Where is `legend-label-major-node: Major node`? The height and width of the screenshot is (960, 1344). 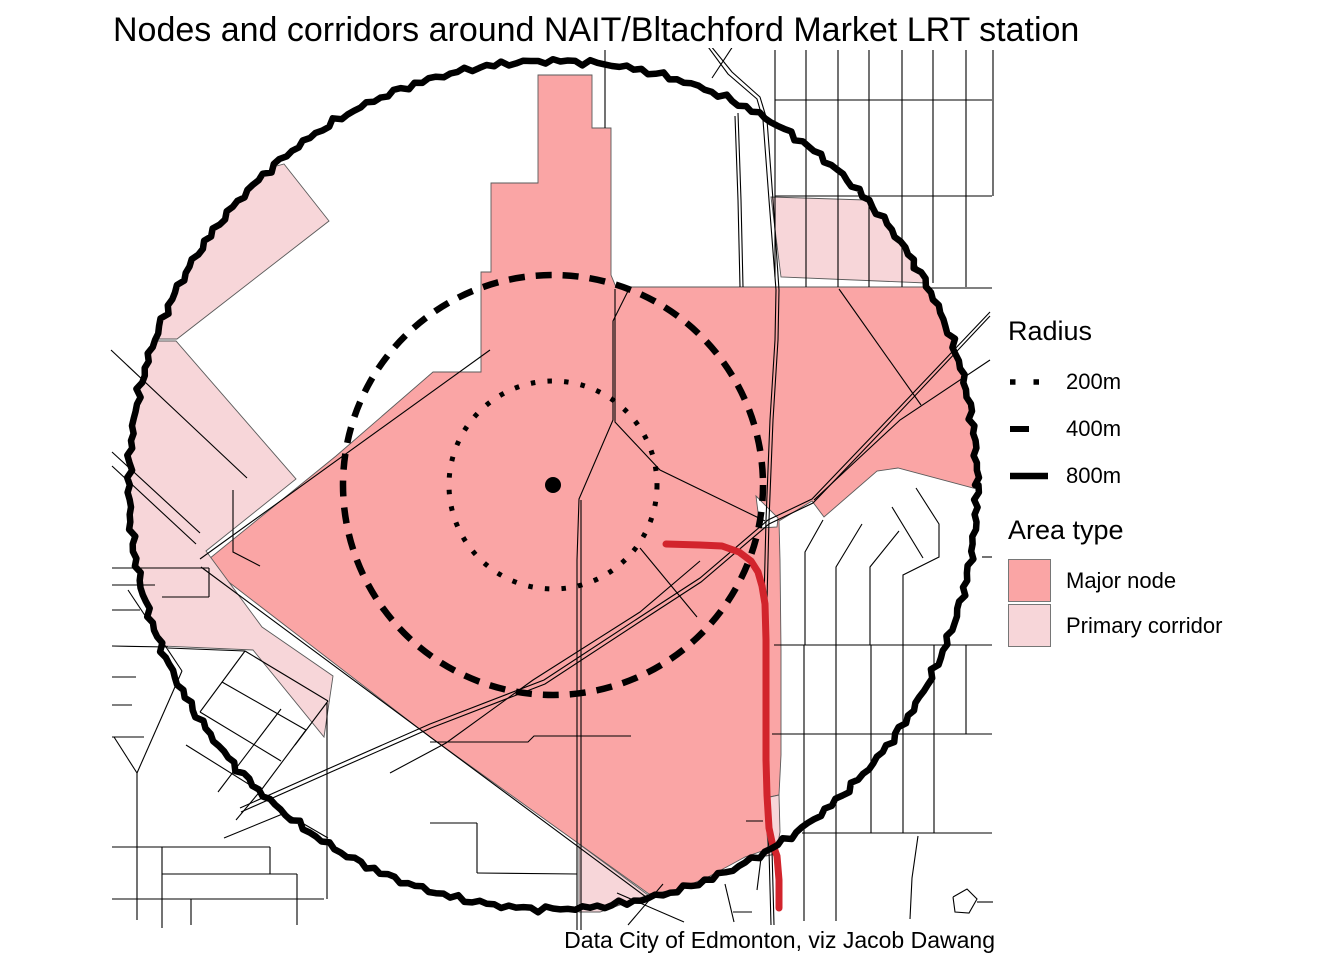
legend-label-major-node: Major node is located at coordinates (1121, 580).